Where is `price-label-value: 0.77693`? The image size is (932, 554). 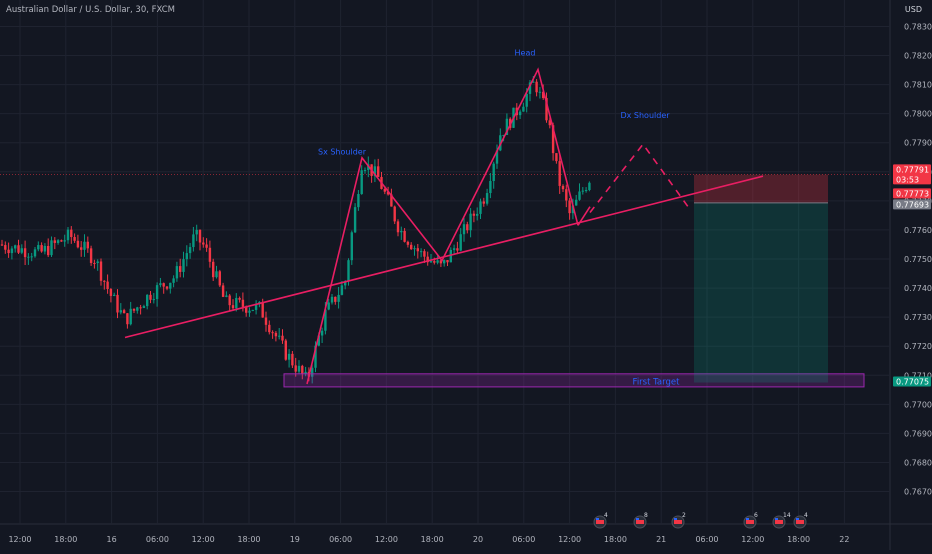
price-label-value: 0.77693 is located at coordinates (912, 204).